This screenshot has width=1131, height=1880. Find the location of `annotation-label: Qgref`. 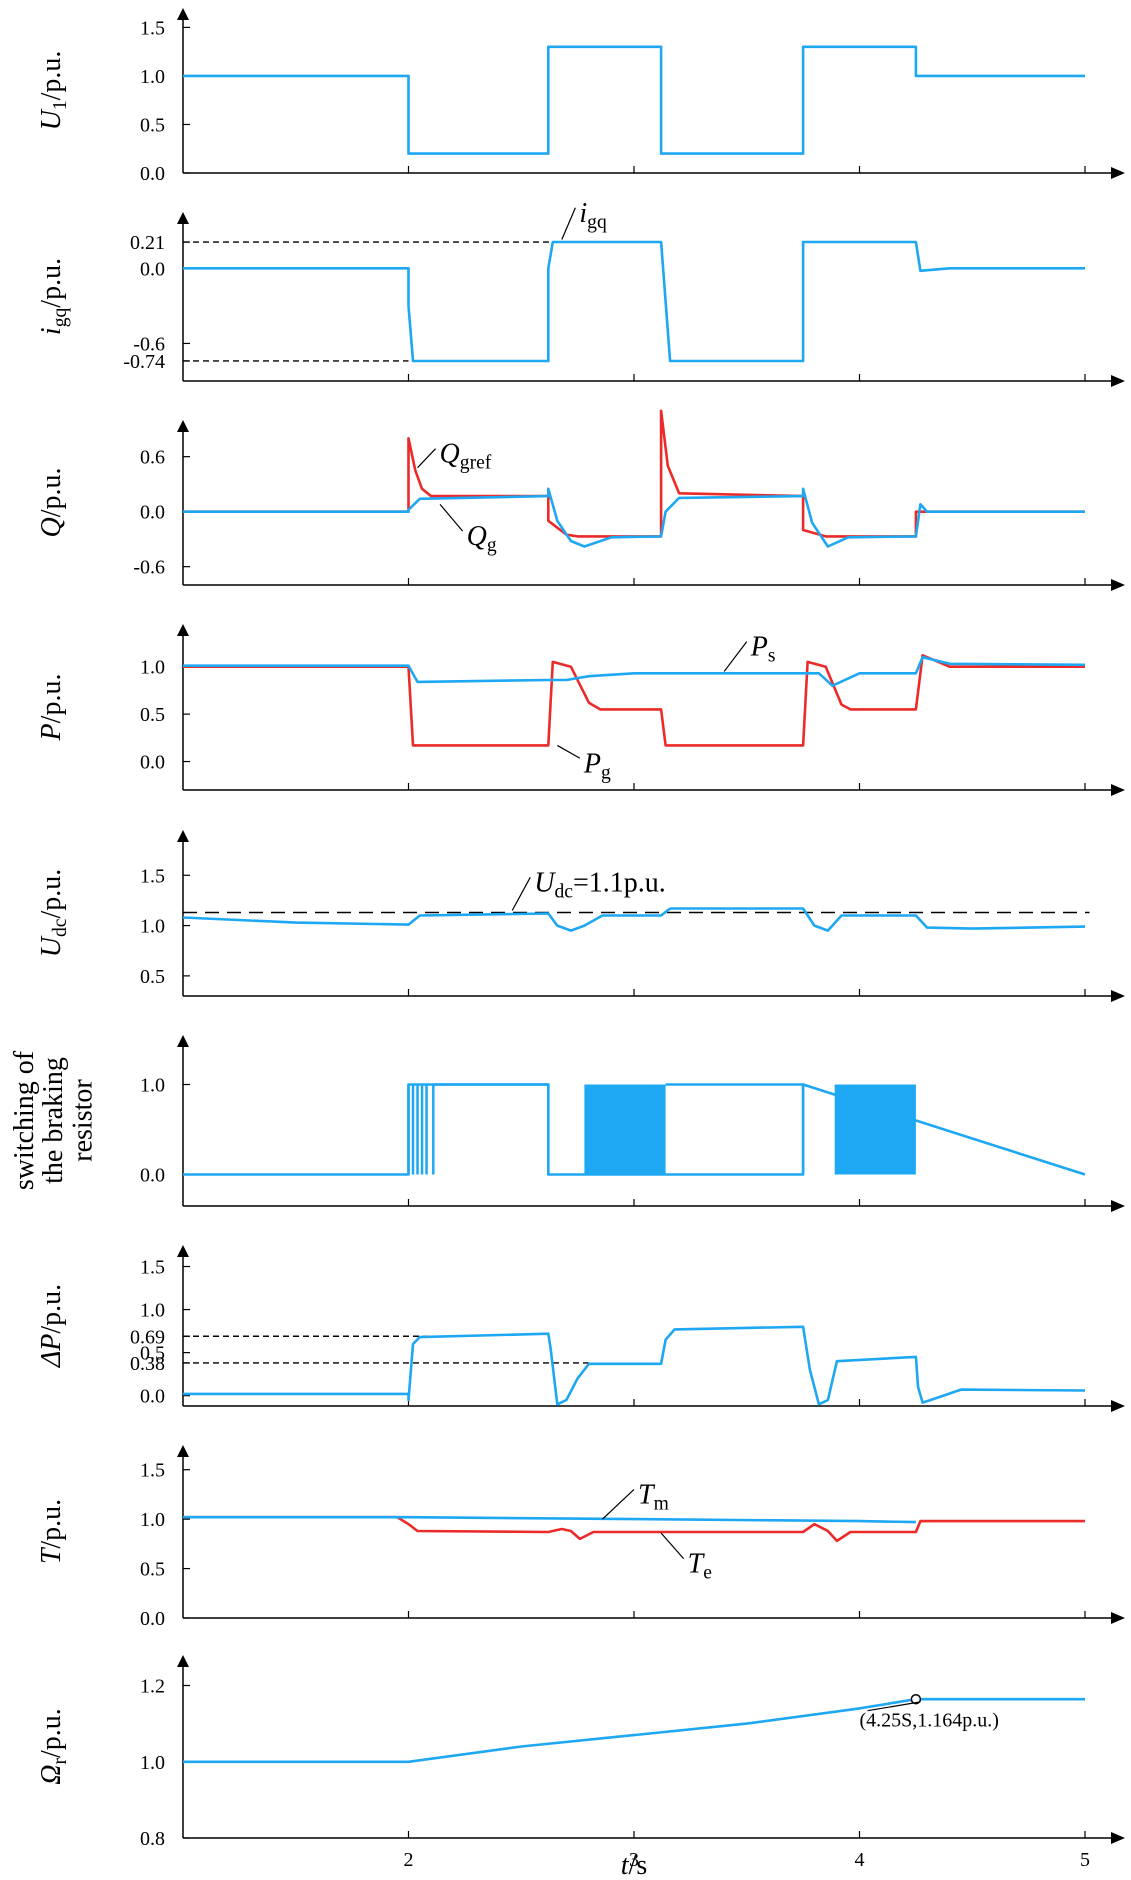

annotation-label: Qgref is located at coordinates (466, 456).